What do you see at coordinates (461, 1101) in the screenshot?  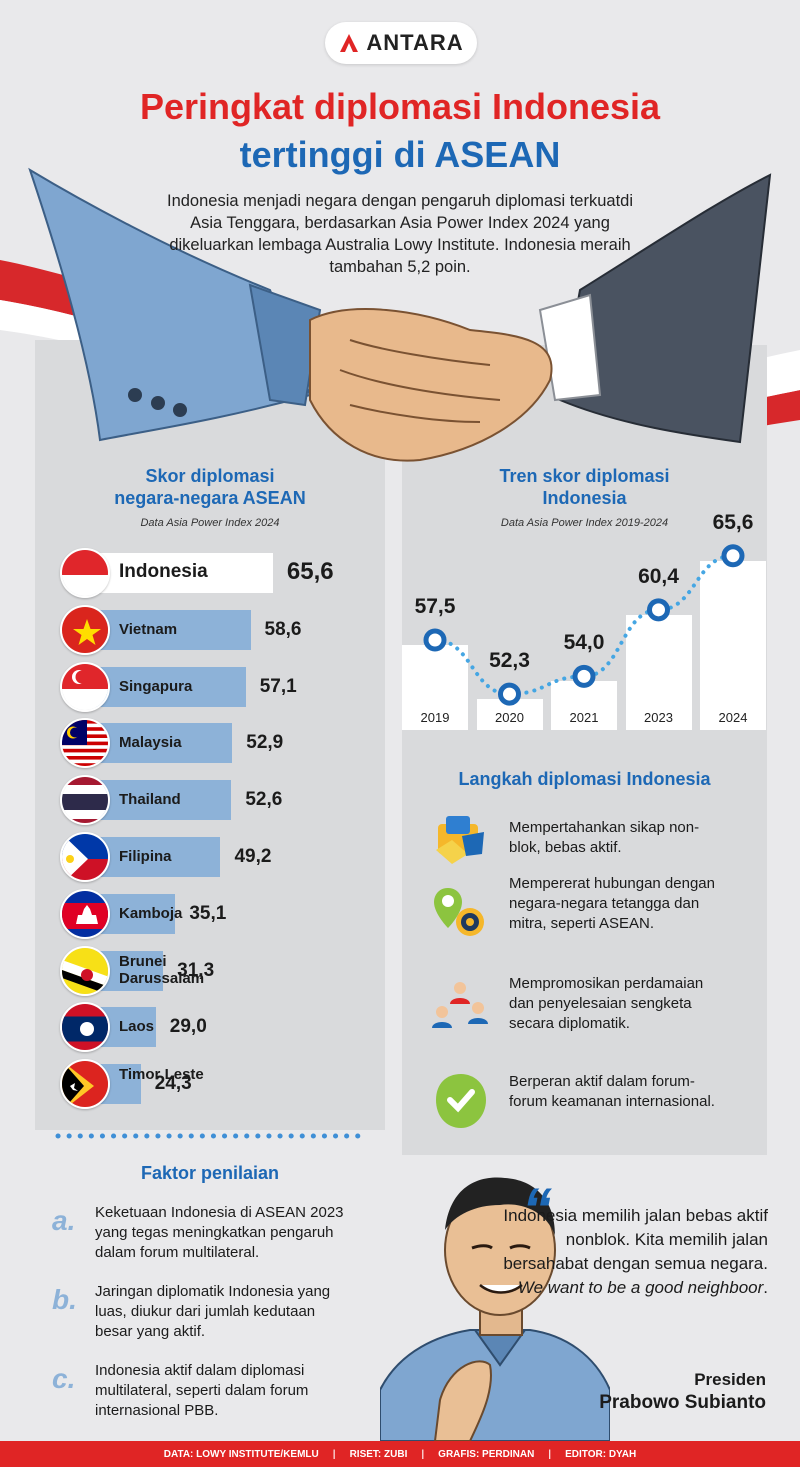 I see `check-badge-icon` at bounding box center [461, 1101].